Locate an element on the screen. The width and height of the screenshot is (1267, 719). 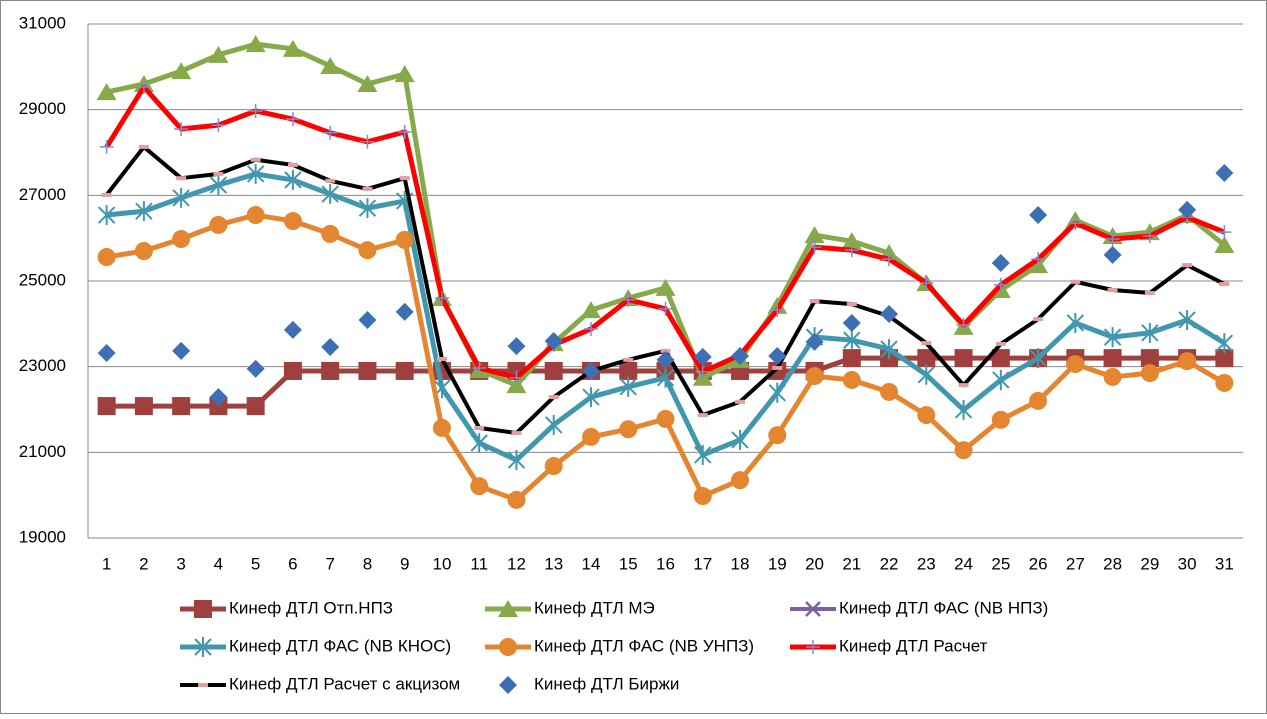
legend-item: Кинеф ДТЛ Биржи is located at coordinates (589, 684).